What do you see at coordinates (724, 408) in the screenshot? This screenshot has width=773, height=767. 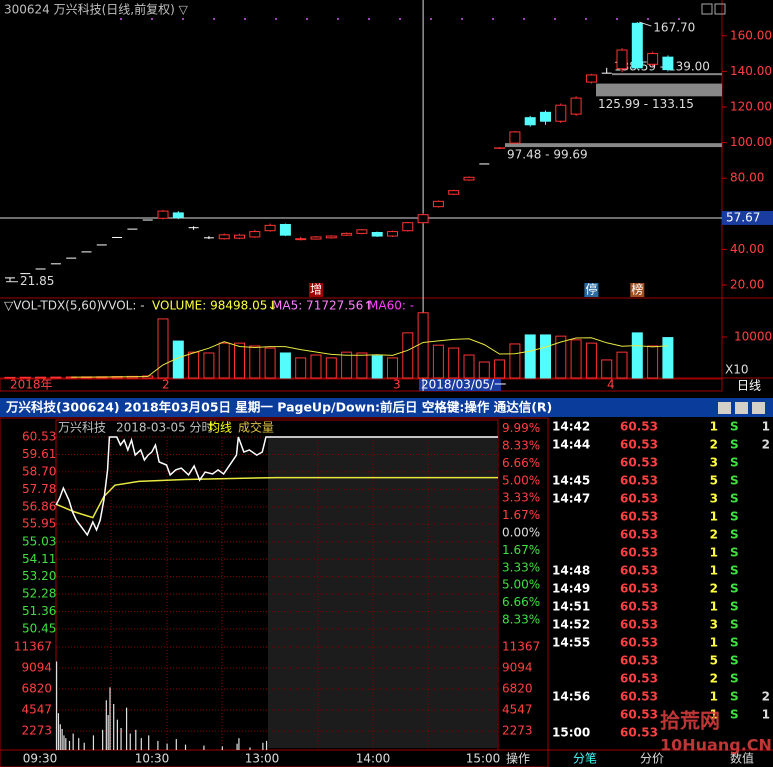 I see `minimize` at bounding box center [724, 408].